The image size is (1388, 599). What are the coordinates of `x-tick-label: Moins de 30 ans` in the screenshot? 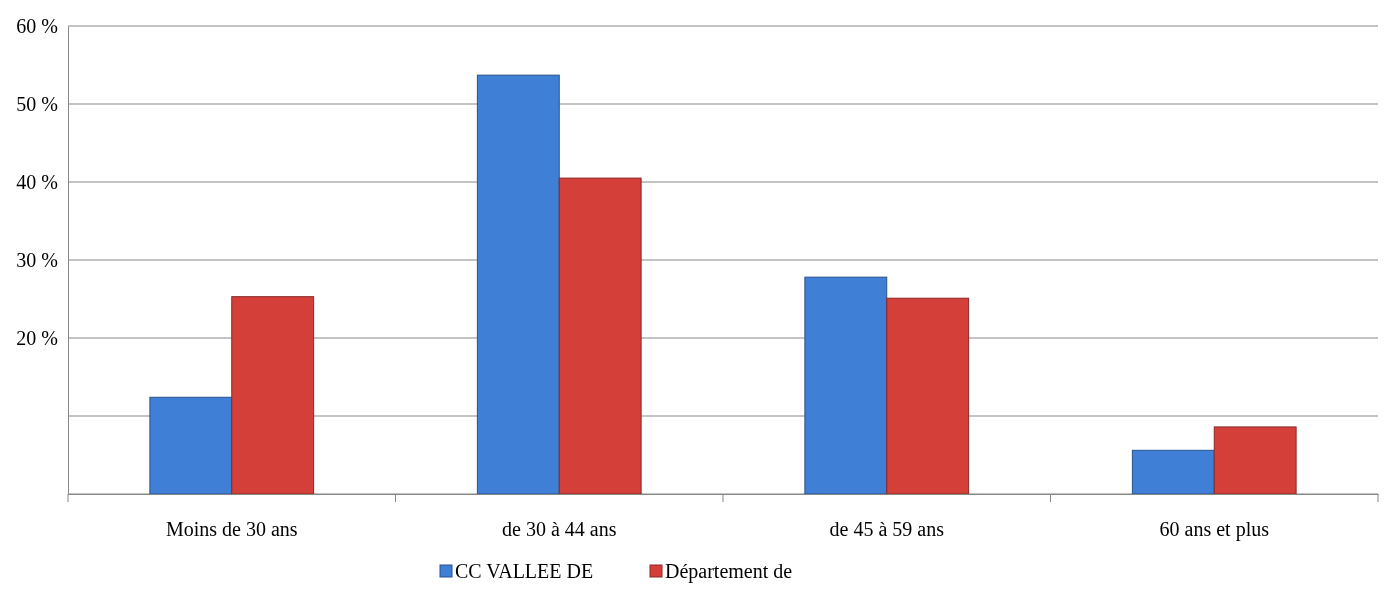 It's located at (231, 529).